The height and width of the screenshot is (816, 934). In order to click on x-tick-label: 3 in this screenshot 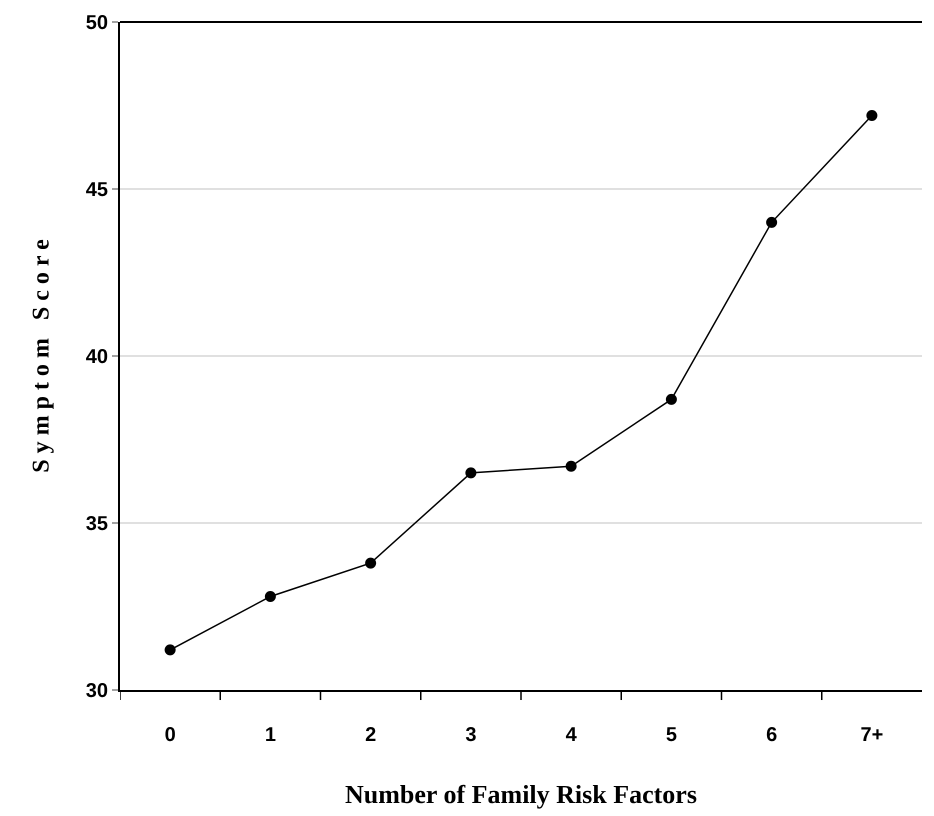, I will do `click(470, 735)`.